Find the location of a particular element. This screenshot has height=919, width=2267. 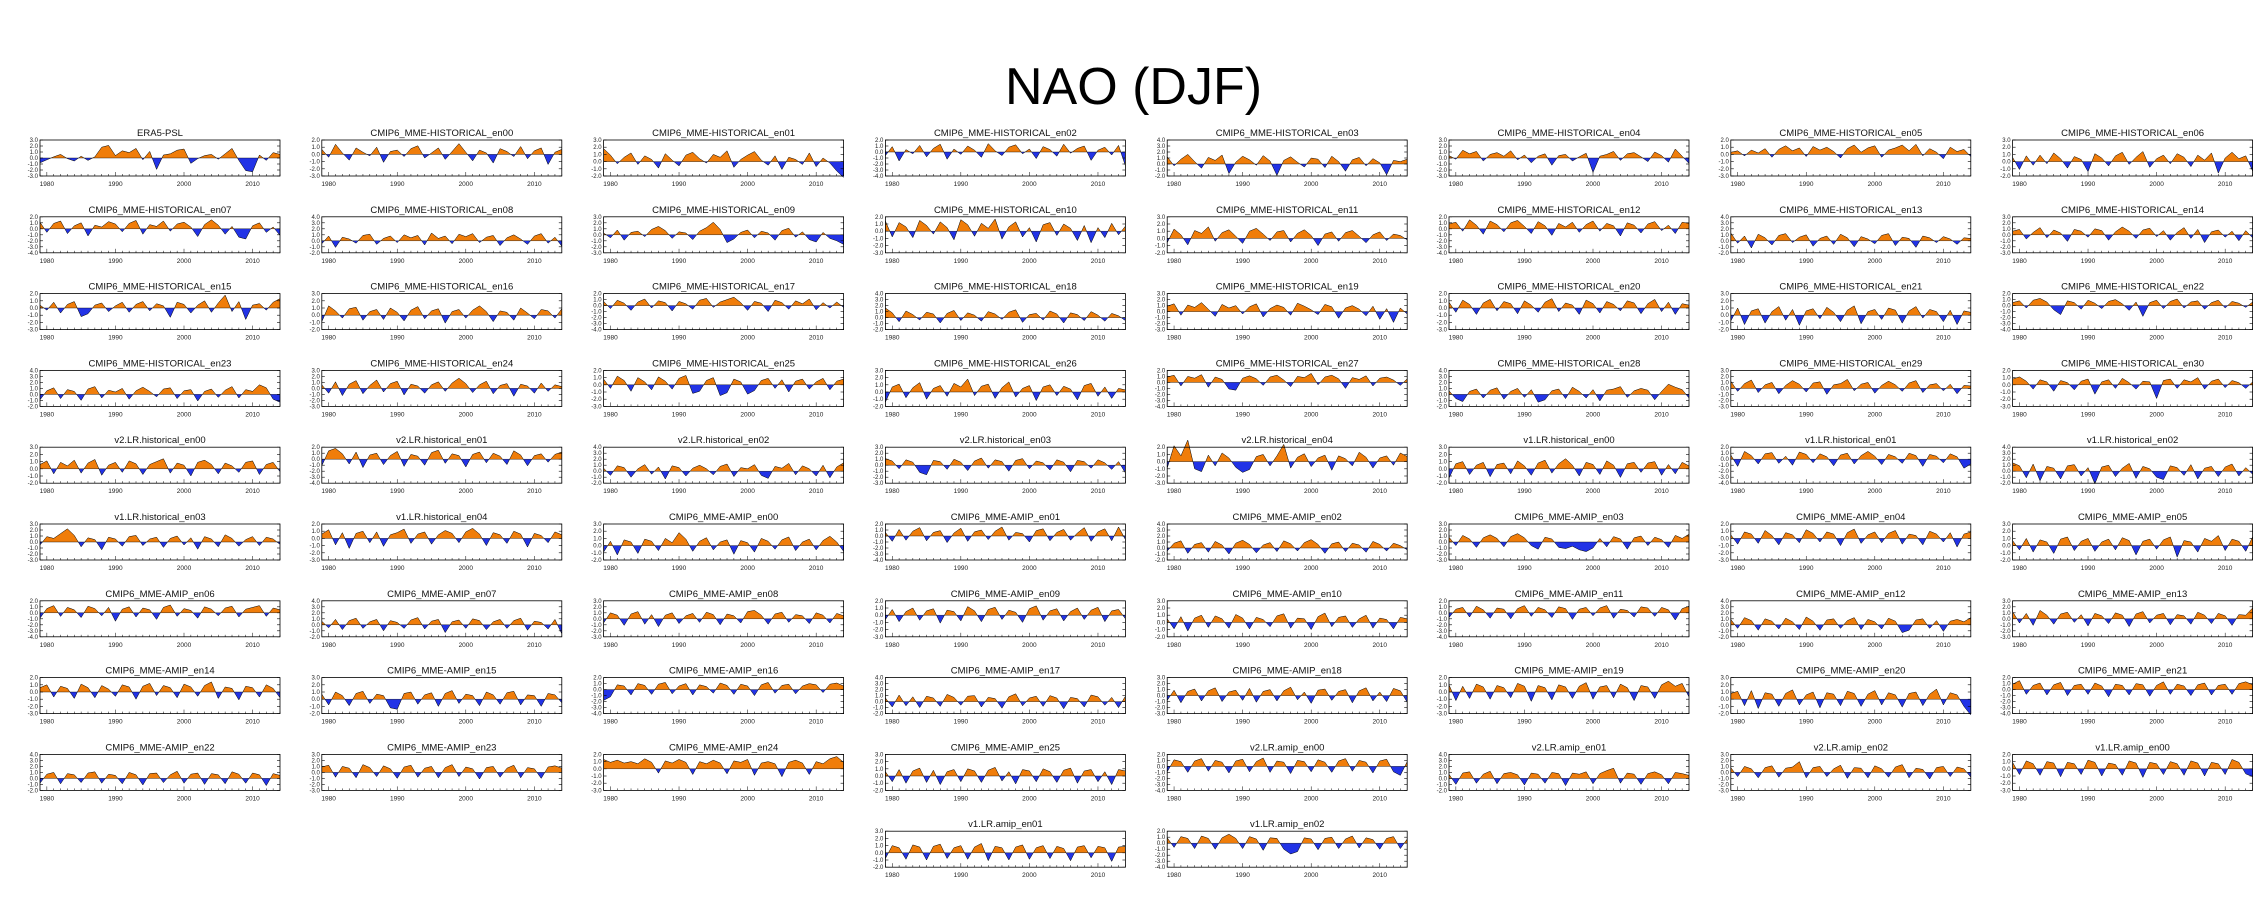

panel-title: v2.LR.historical_en03 is located at coordinates (1005, 440).